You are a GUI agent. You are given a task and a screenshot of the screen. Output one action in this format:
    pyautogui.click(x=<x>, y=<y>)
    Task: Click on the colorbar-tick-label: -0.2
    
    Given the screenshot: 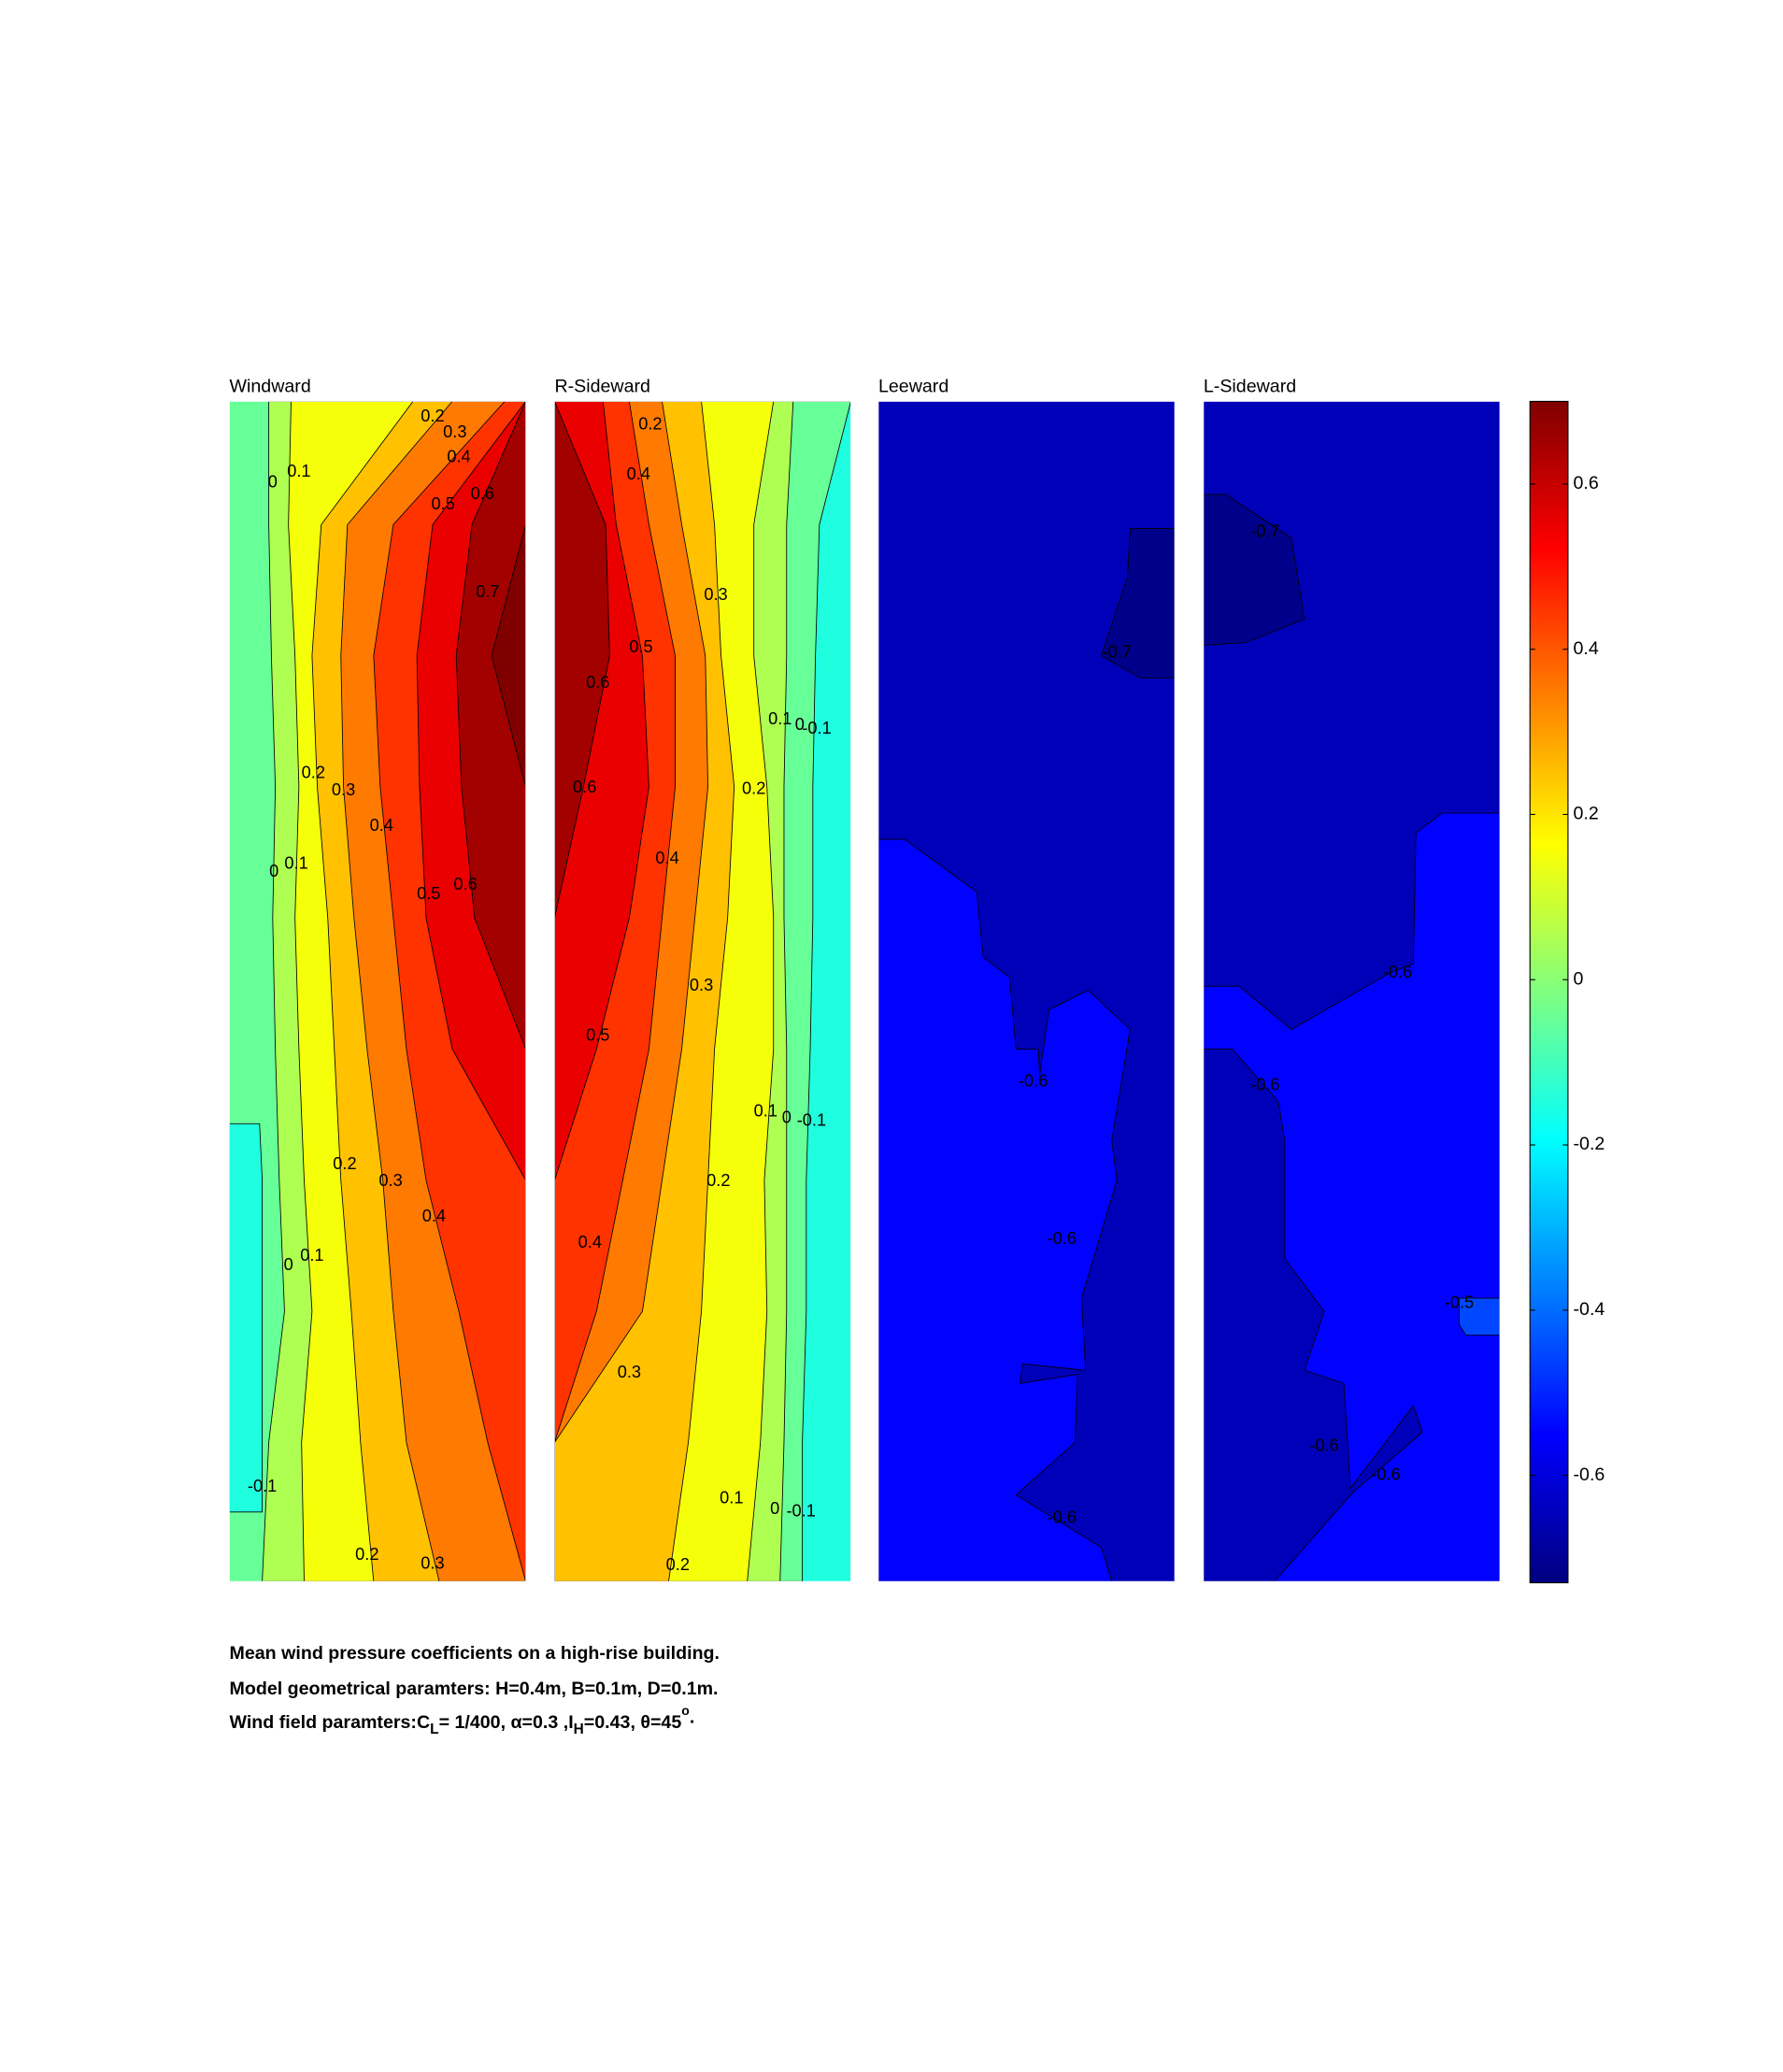 What is the action you would take?
    pyautogui.click(x=1589, y=1144)
    